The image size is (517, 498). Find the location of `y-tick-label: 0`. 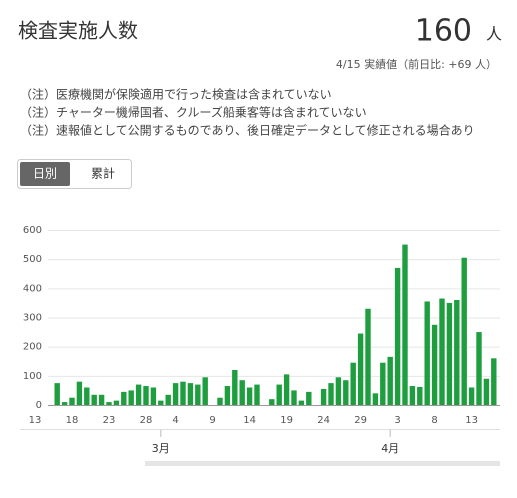

y-tick-label: 0 is located at coordinates (39, 405).